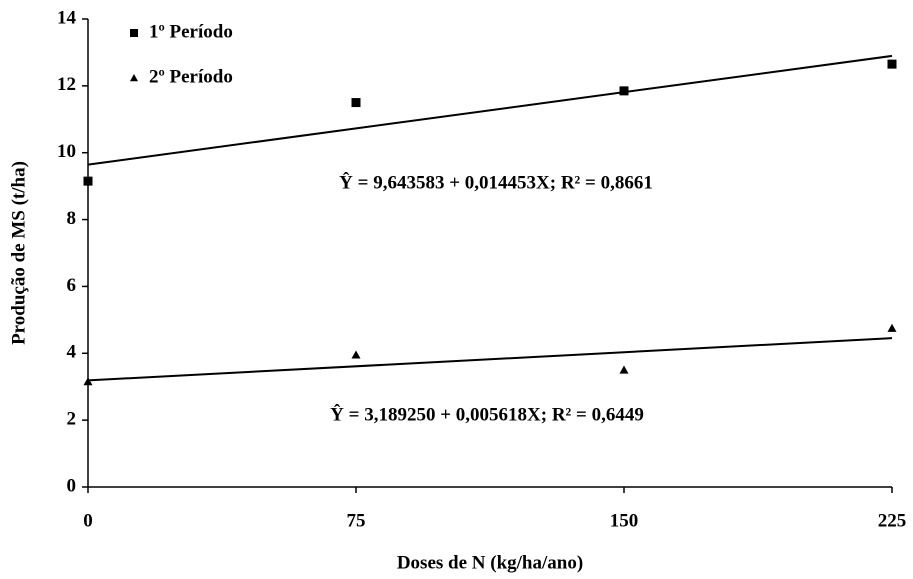 The width and height of the screenshot is (913, 579). What do you see at coordinates (72, 285) in the screenshot?
I see `y-tick-label: 6` at bounding box center [72, 285].